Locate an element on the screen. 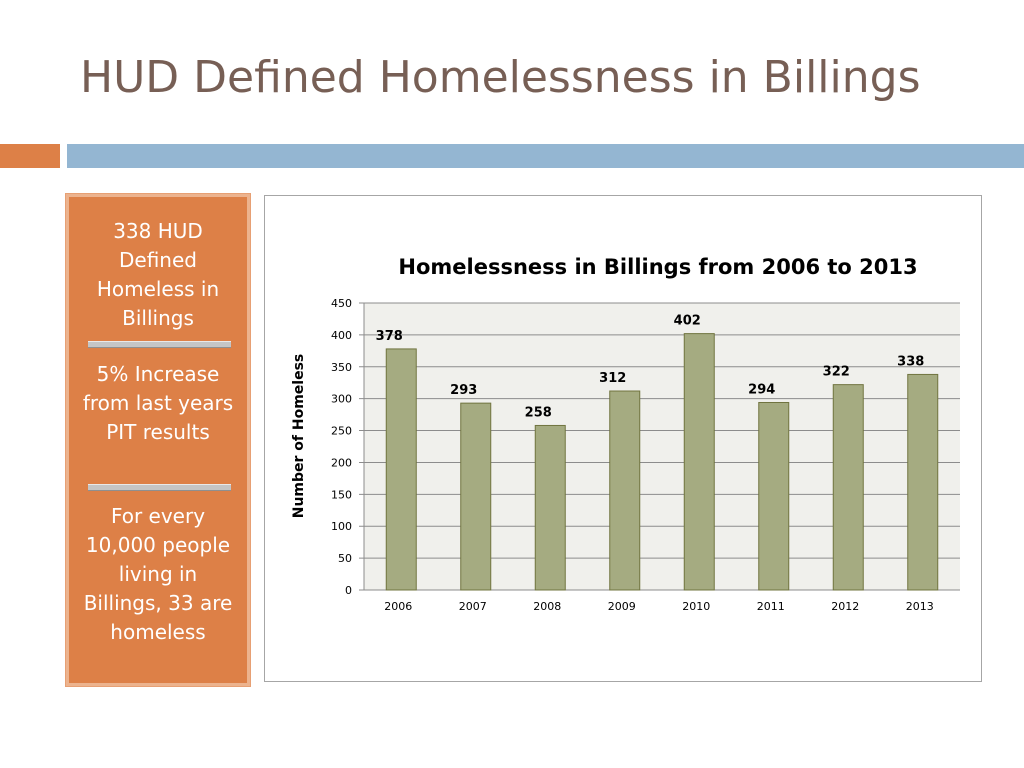  y-tick-label: 0 is located at coordinates (348, 590).